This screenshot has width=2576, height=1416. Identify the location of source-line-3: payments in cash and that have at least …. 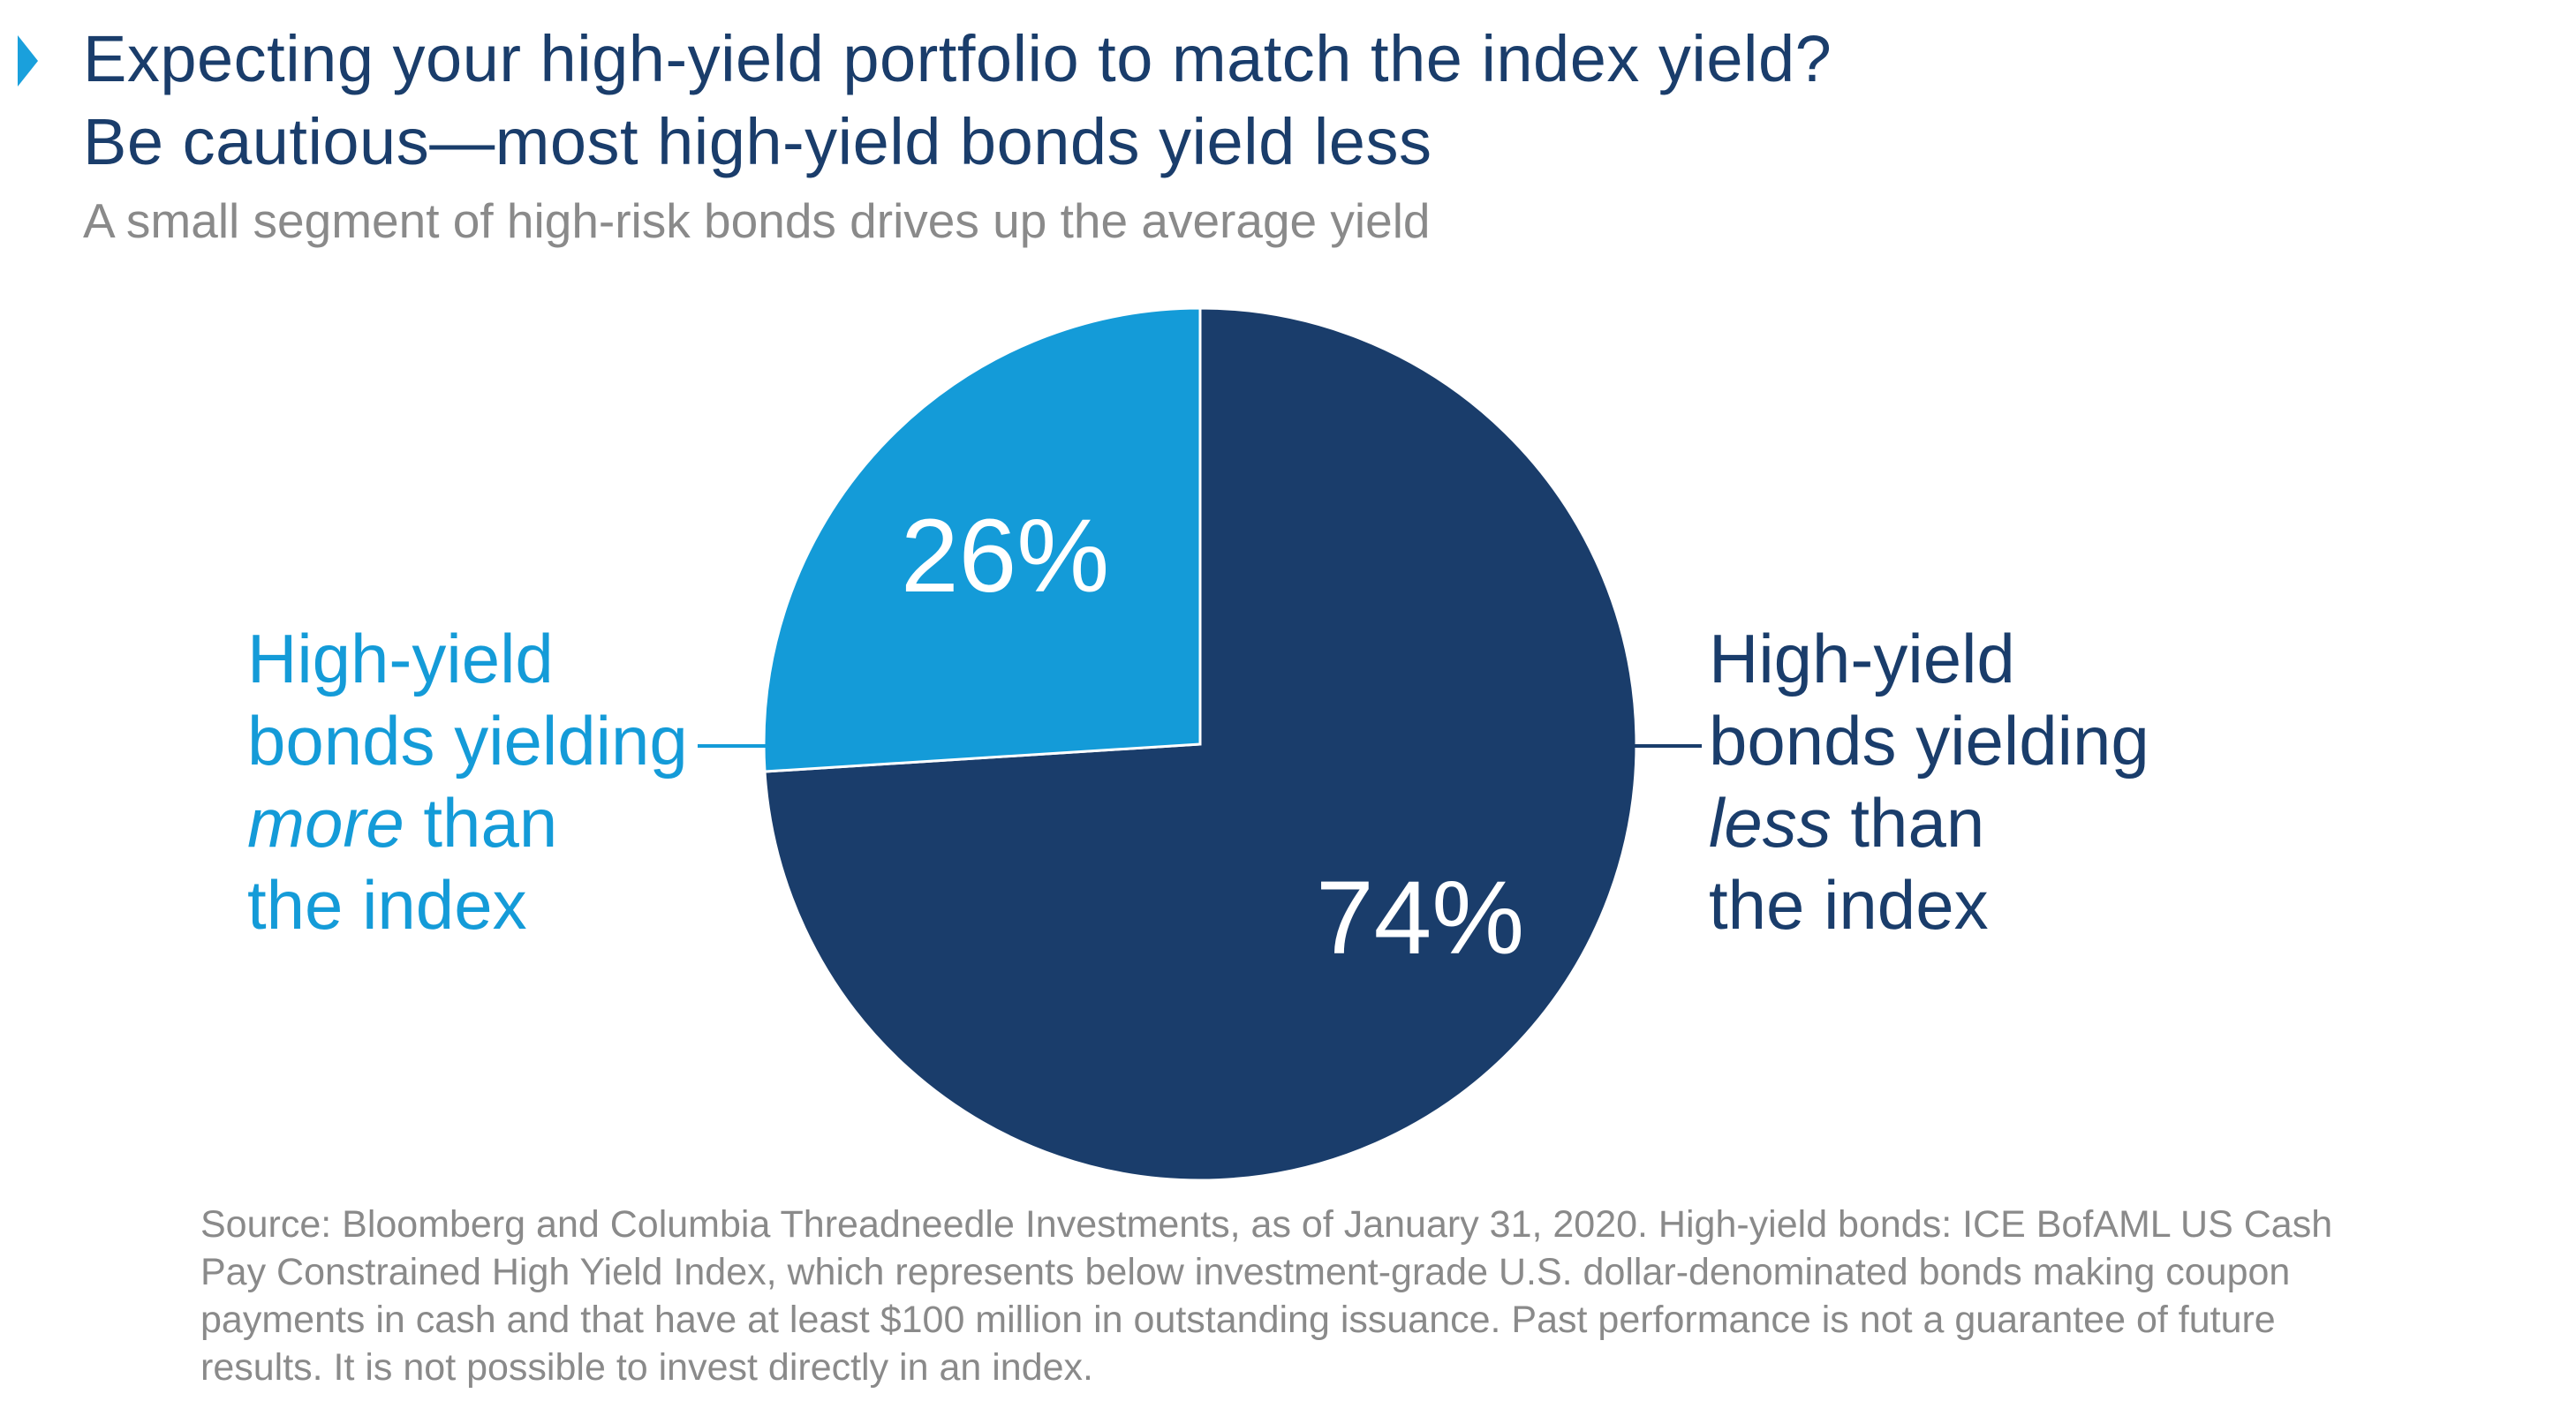
(1238, 1320).